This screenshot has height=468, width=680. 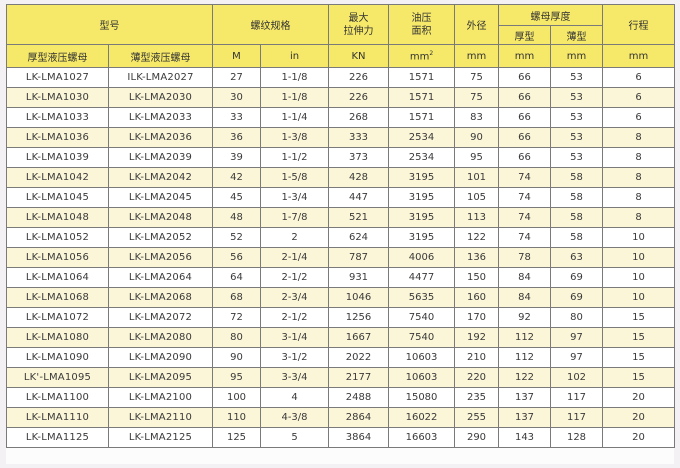 What do you see at coordinates (524, 377) in the screenshot?
I see `cell-thick-thickness: 122` at bounding box center [524, 377].